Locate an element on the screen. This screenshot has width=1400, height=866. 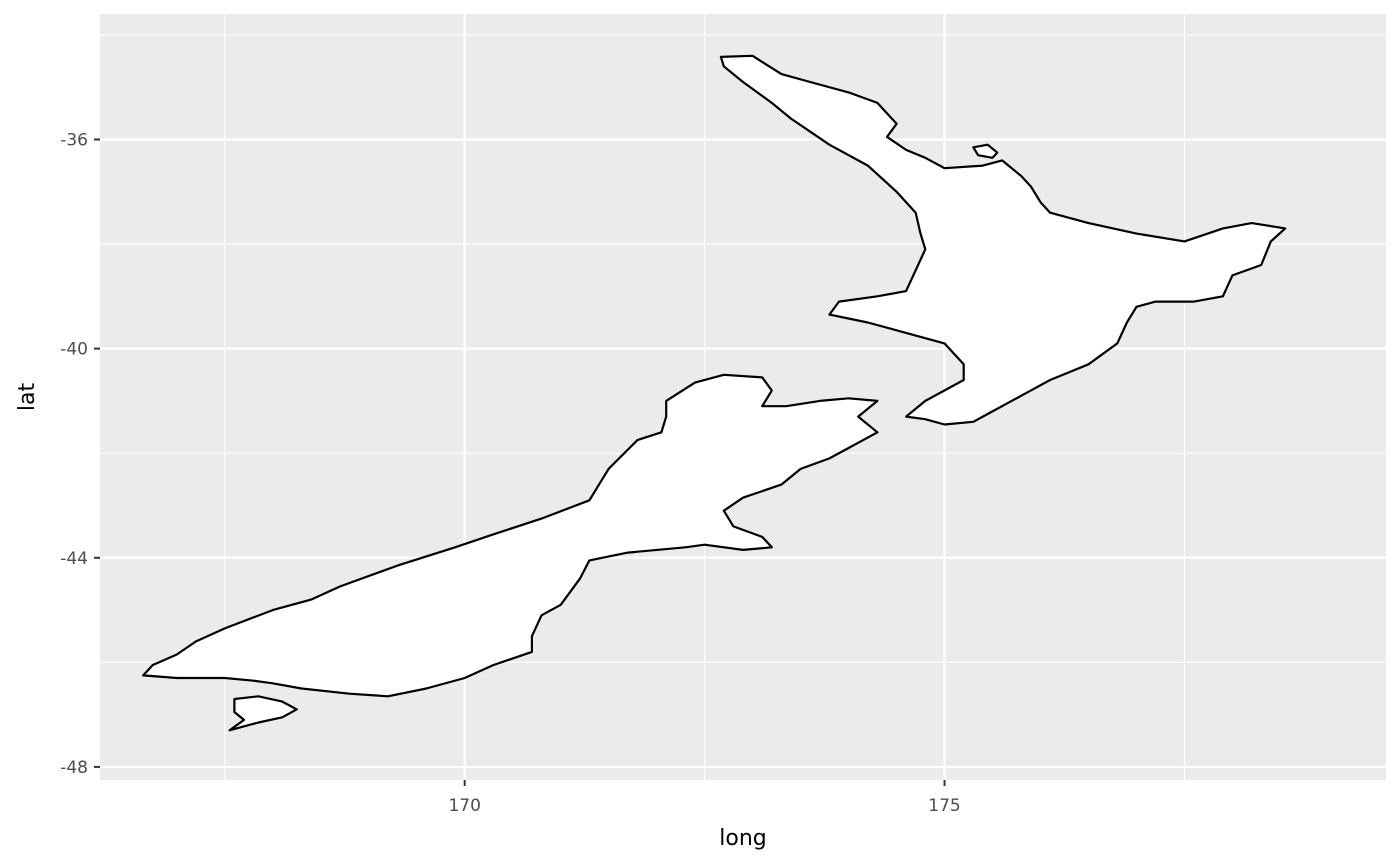
x-tick-label: 170 is located at coordinates (464, 806).